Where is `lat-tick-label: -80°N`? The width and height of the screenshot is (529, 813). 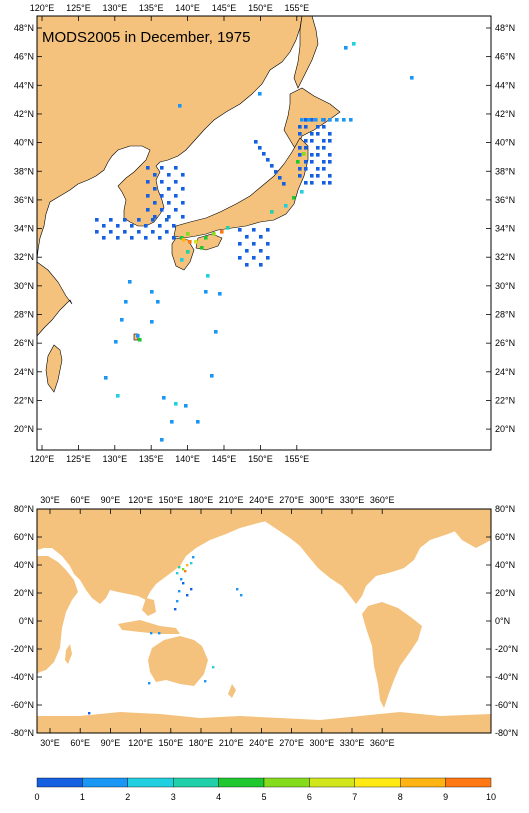
lat-tick-label: -80°N is located at coordinates (22, 733).